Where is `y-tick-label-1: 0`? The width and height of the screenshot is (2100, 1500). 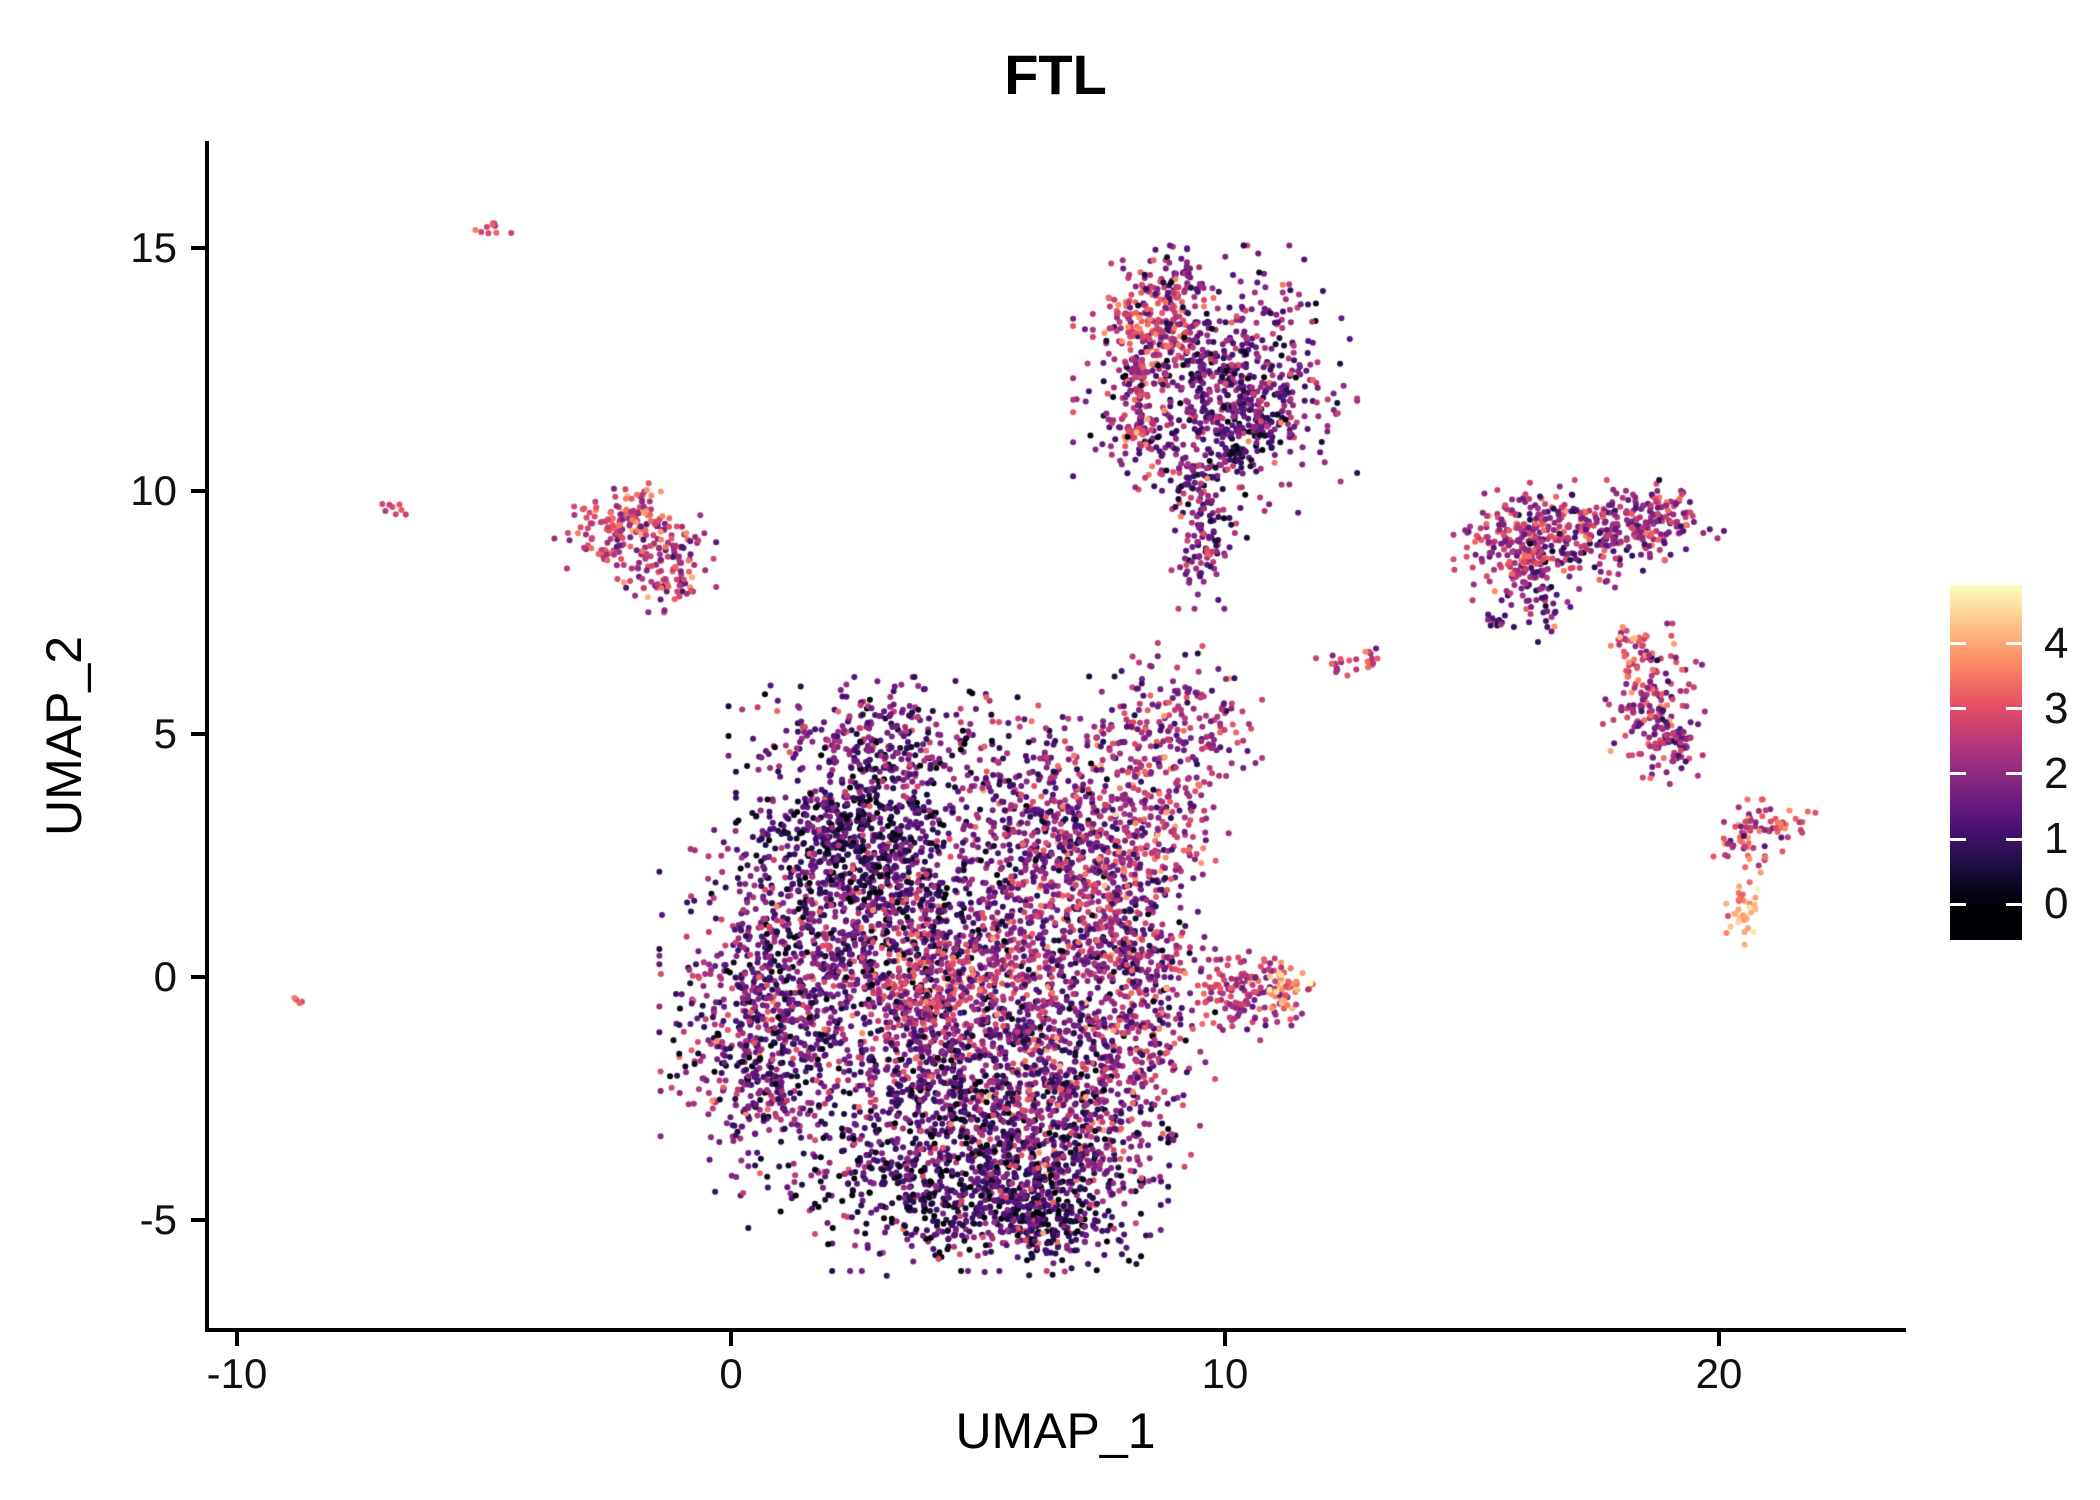 y-tick-label-1: 0 is located at coordinates (165, 976).